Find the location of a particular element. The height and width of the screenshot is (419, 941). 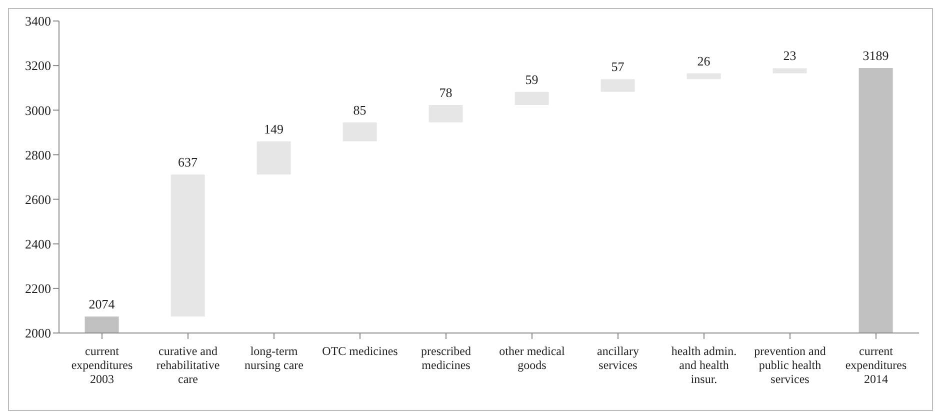

x-tick-label: current expenditures 2003 is located at coordinates (102, 365).